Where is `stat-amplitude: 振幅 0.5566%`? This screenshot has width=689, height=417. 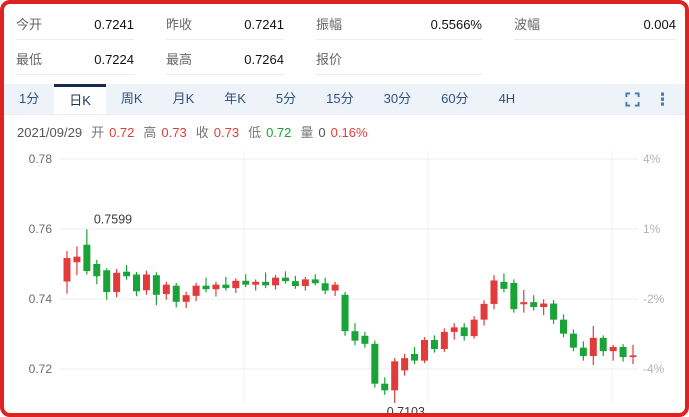 stat-amplitude: 振幅 0.5566% is located at coordinates (399, 27).